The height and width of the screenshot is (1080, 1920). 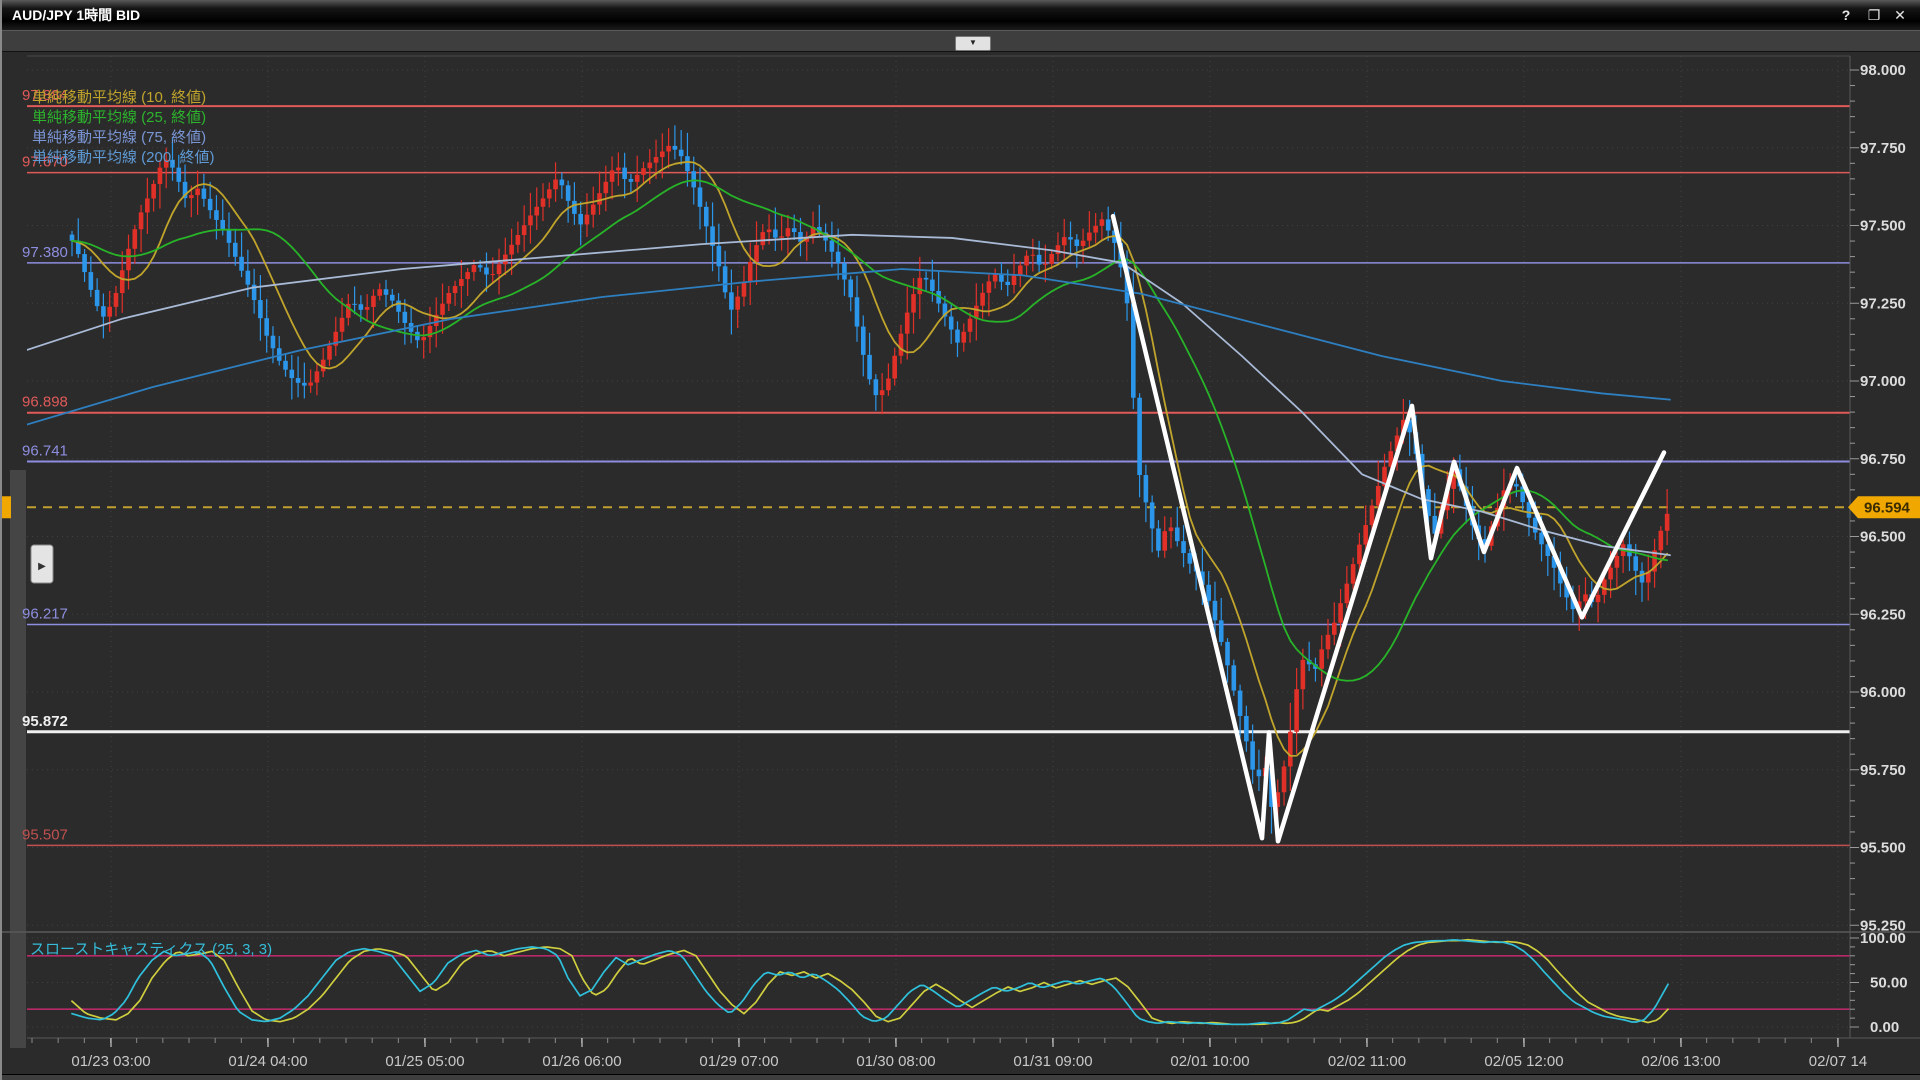 I want to click on x-axis-date-label: 02/01 10:00, so click(x=1209, y=1061).